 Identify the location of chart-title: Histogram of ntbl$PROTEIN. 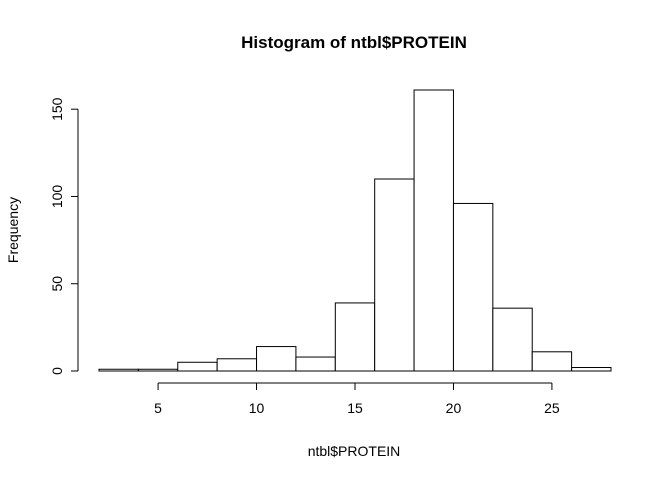
(354, 42).